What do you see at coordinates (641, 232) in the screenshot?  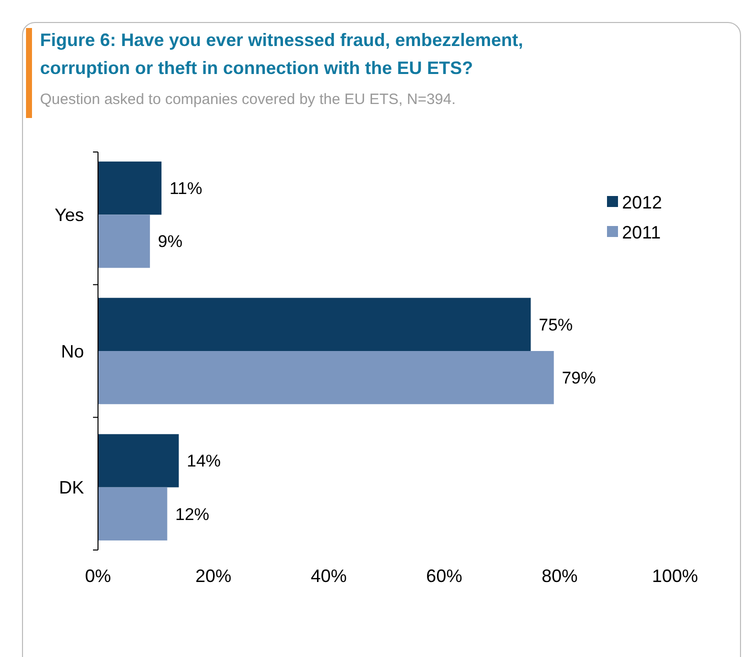 I see `legend-label: 2011` at bounding box center [641, 232].